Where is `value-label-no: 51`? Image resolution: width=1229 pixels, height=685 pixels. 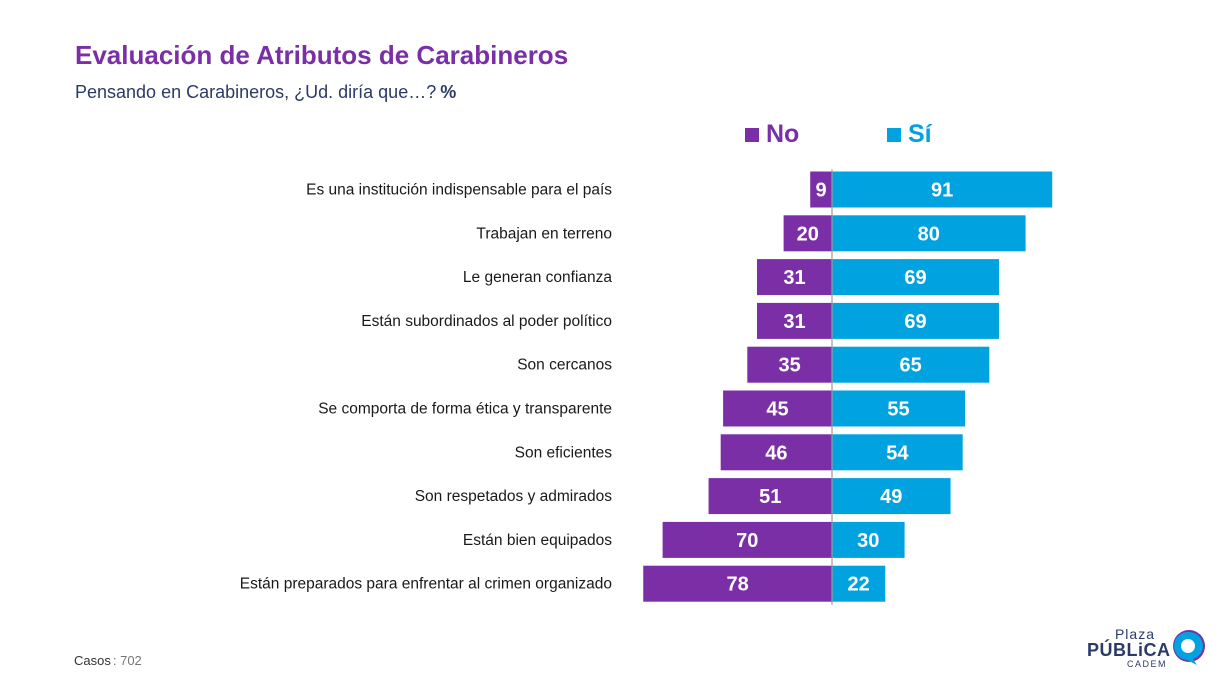 value-label-no: 51 is located at coordinates (770, 497).